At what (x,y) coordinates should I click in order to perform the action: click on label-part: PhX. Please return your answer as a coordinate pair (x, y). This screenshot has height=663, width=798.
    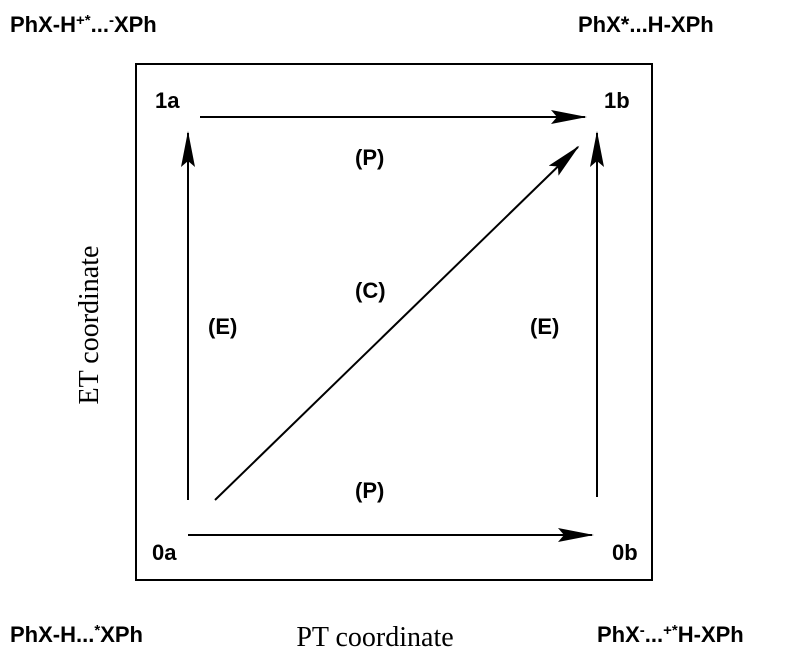
    Looking at the image, I should click on (618, 634).